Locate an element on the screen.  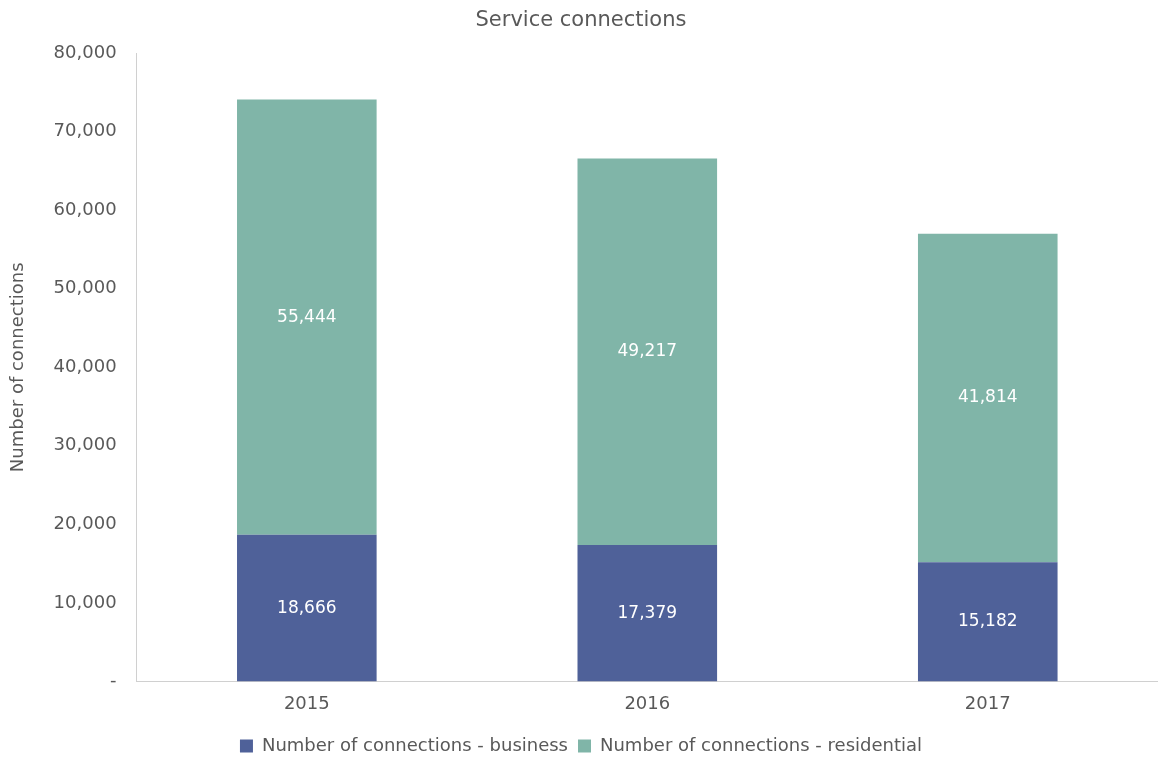
y-tick-label: - is located at coordinates (113, 680).